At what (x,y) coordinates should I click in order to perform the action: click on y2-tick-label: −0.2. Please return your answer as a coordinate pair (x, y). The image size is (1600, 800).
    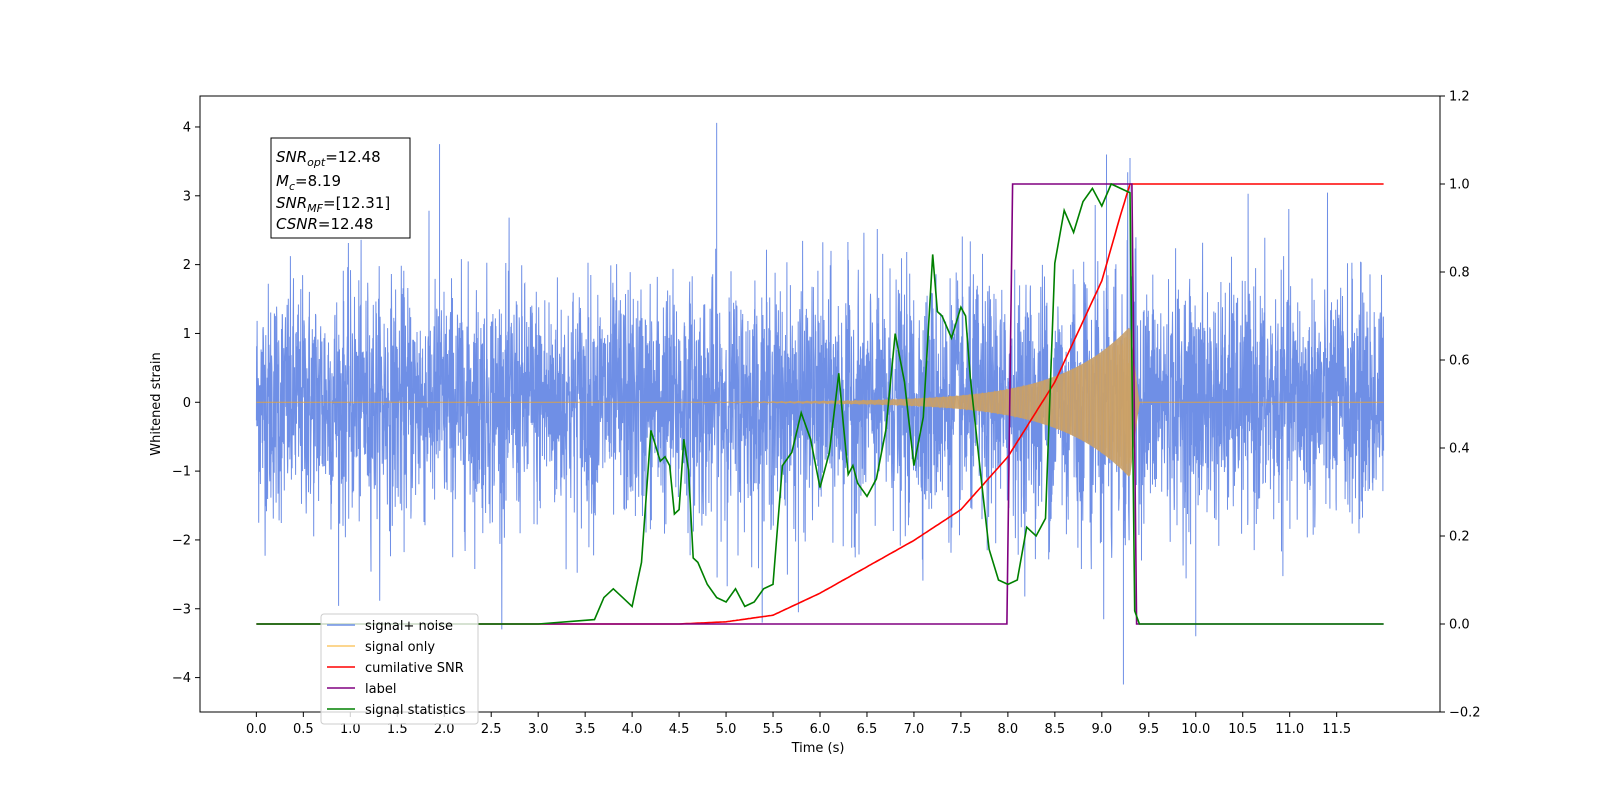
    Looking at the image, I should click on (1465, 713).